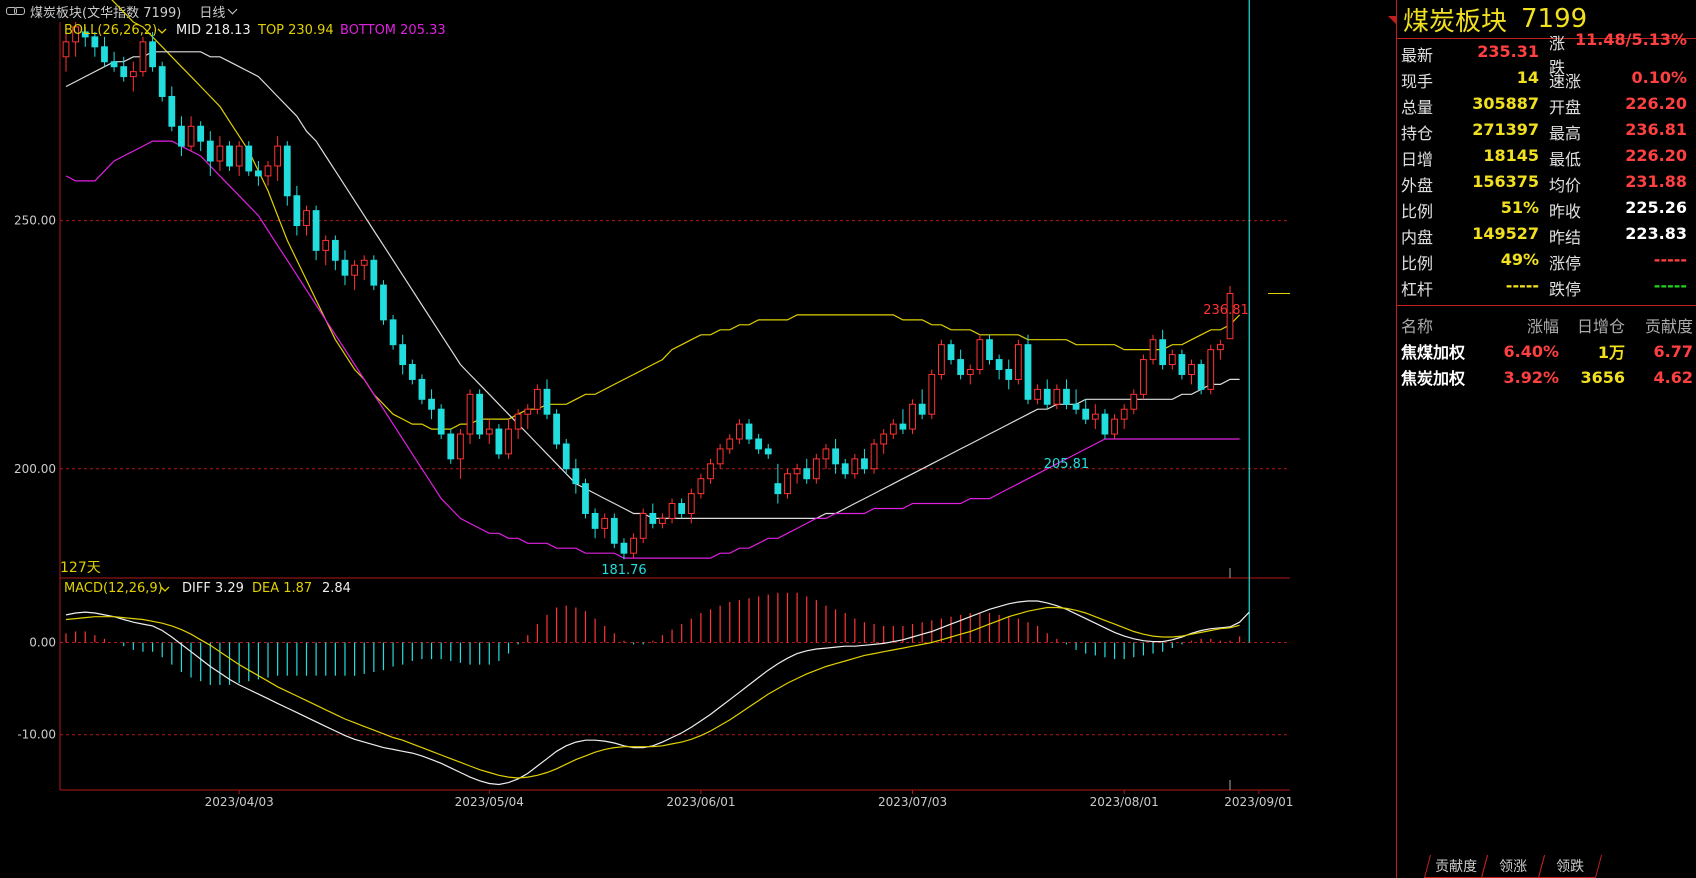  Describe the element at coordinates (1542, 326) in the screenshot. I see `components-header-cell: 涨幅` at that location.